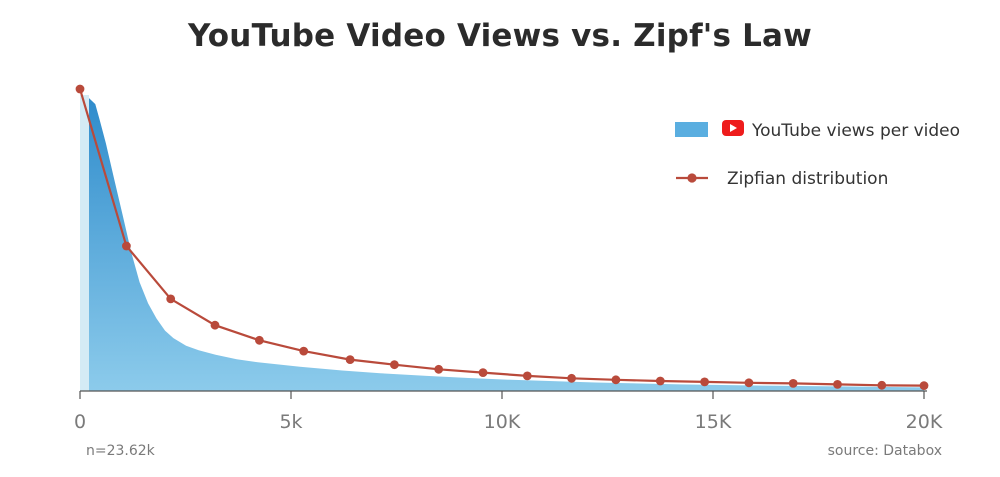  What do you see at coordinates (733, 128) in the screenshot?
I see `youtube-logo-icon` at bounding box center [733, 128].